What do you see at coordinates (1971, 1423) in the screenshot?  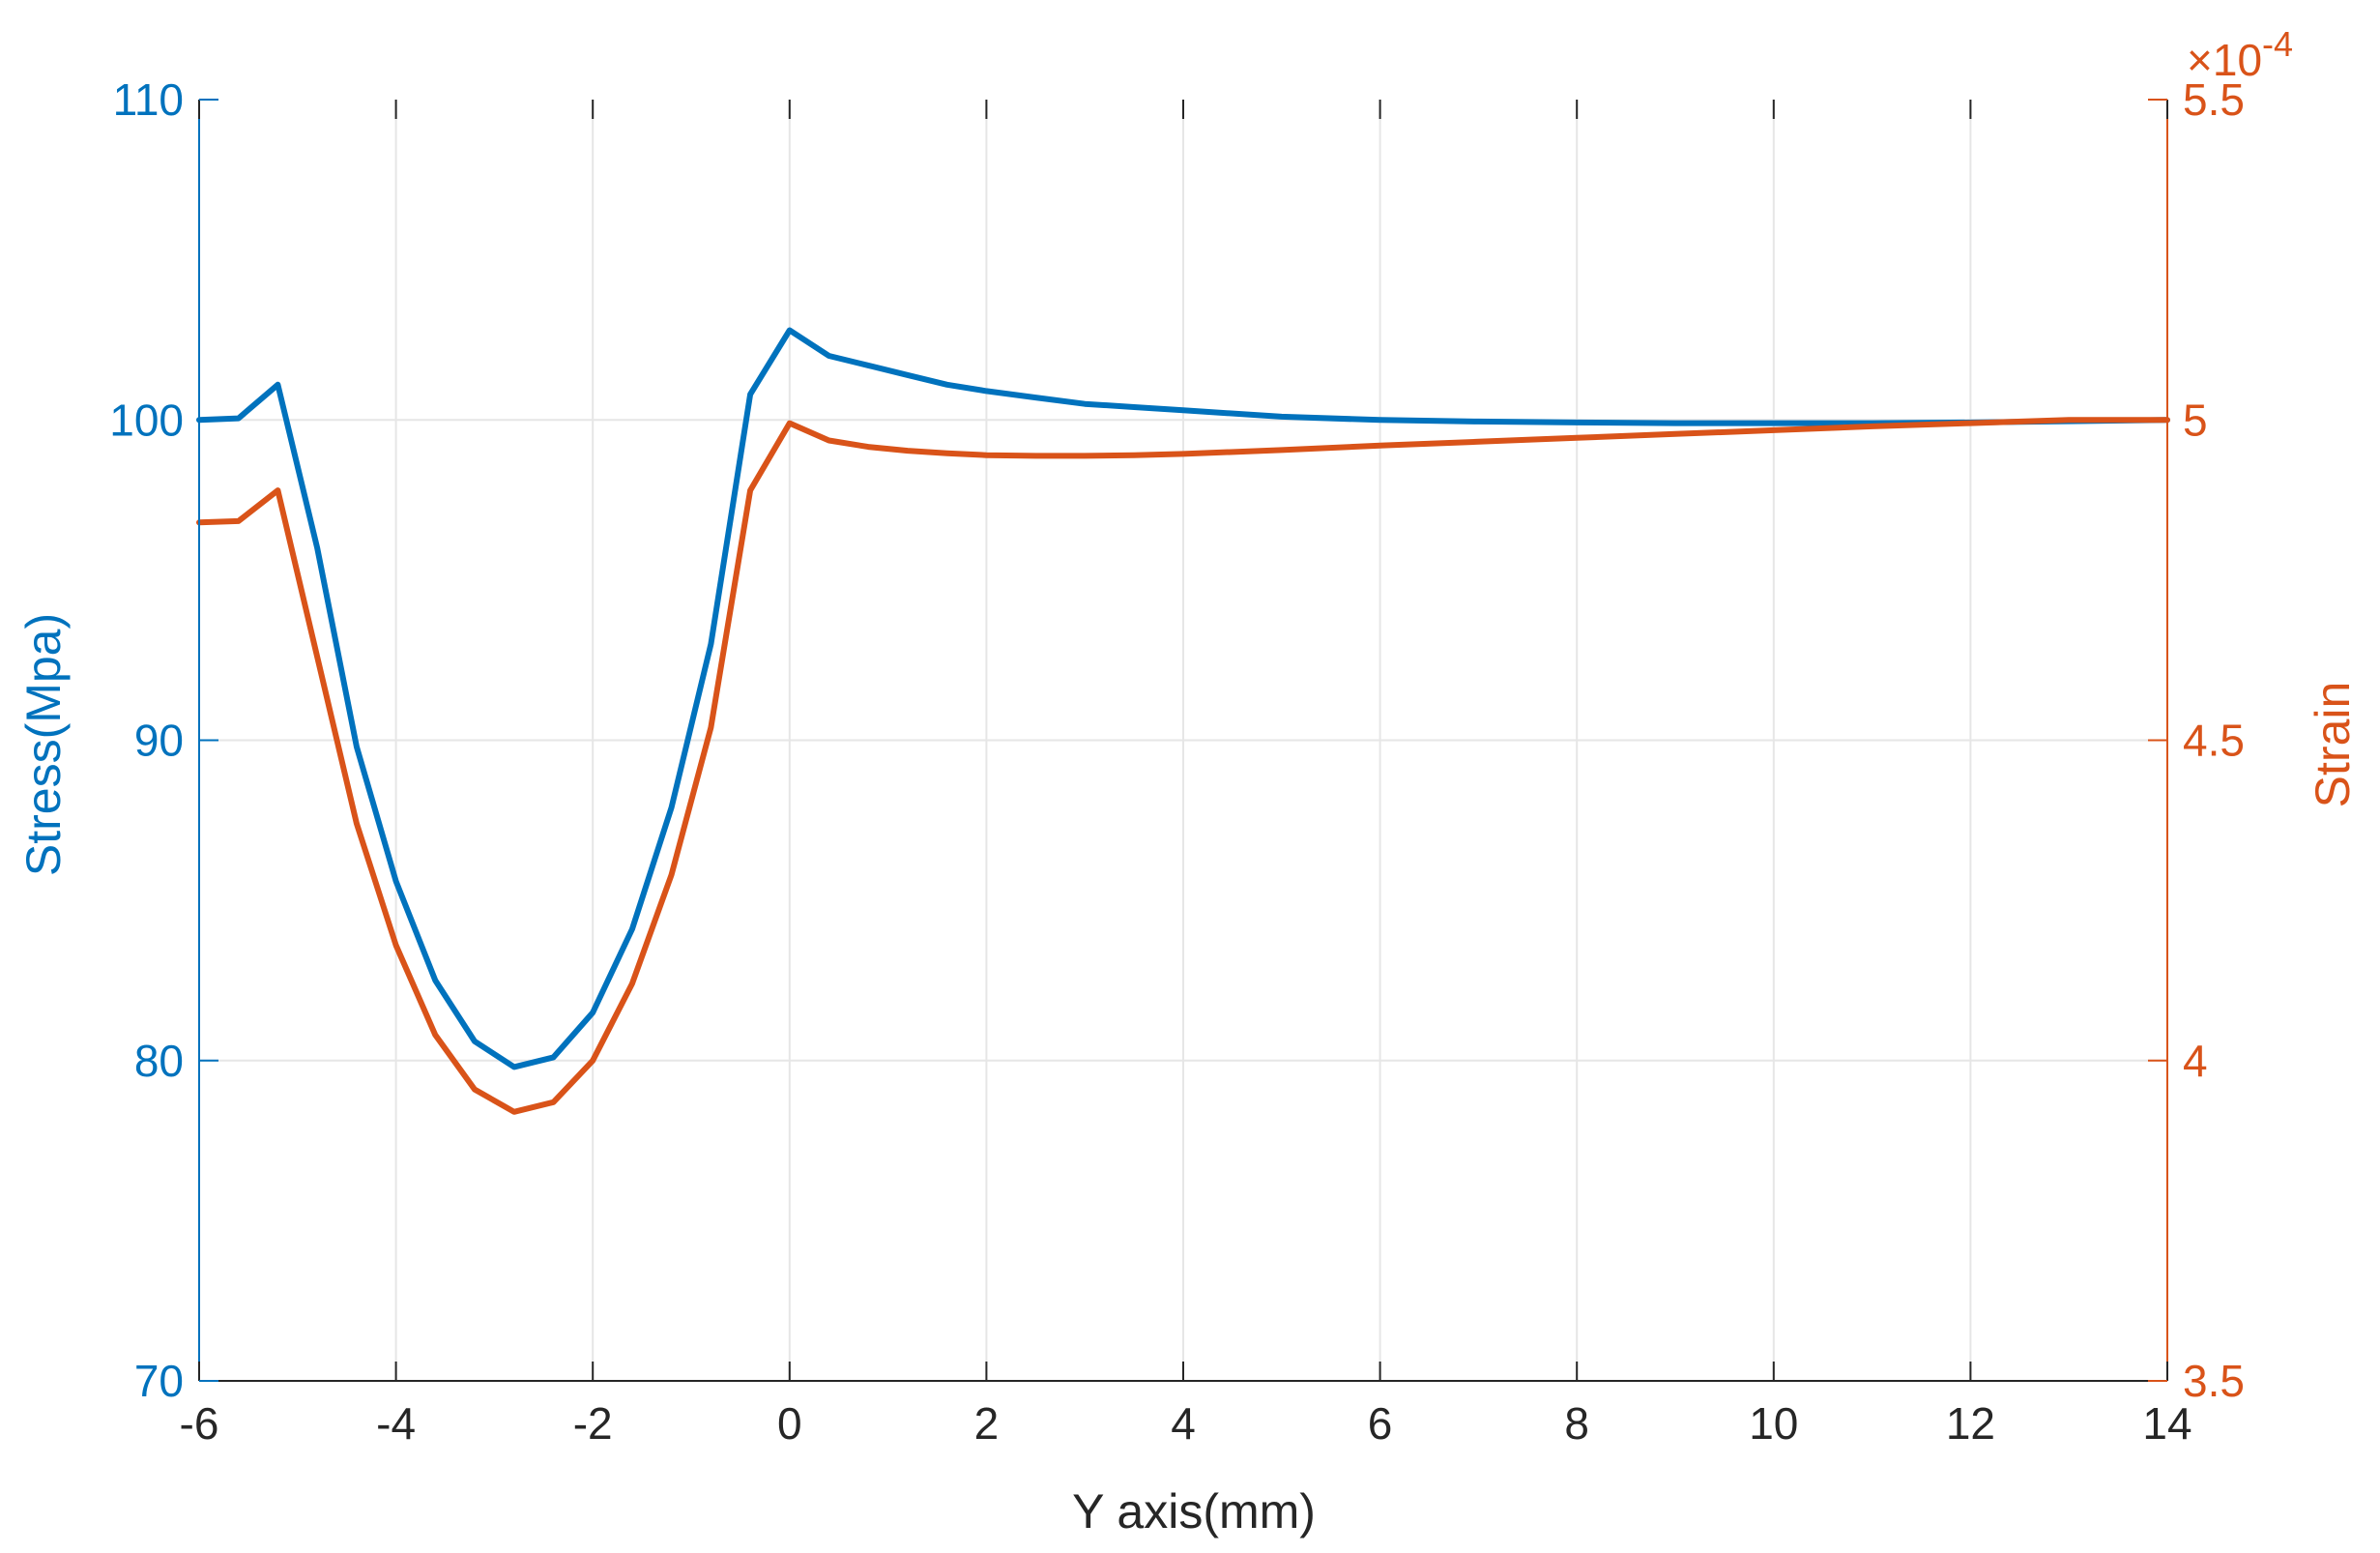 I see `x-tick-label: 12` at bounding box center [1971, 1423].